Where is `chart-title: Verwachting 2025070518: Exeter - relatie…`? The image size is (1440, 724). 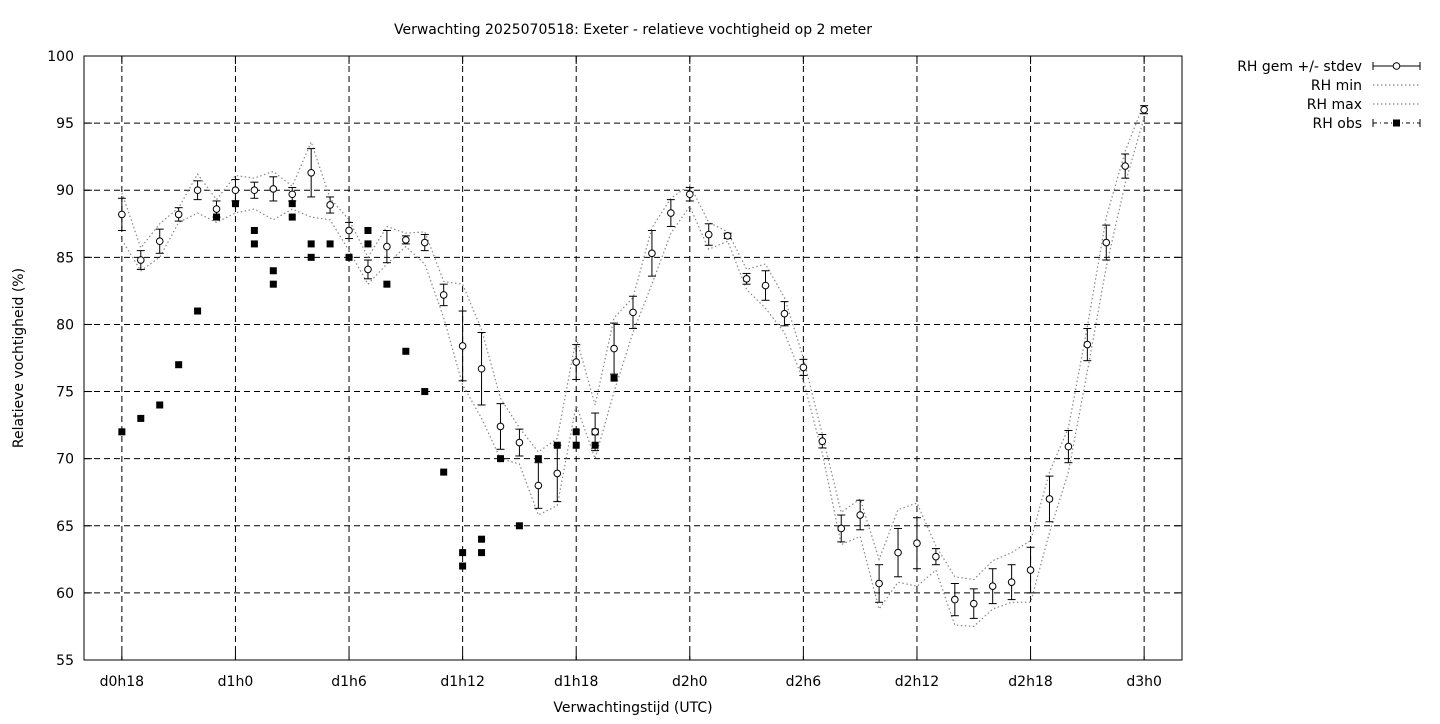
chart-title: Verwachting 2025070518: Exeter - relatie… is located at coordinates (633, 30).